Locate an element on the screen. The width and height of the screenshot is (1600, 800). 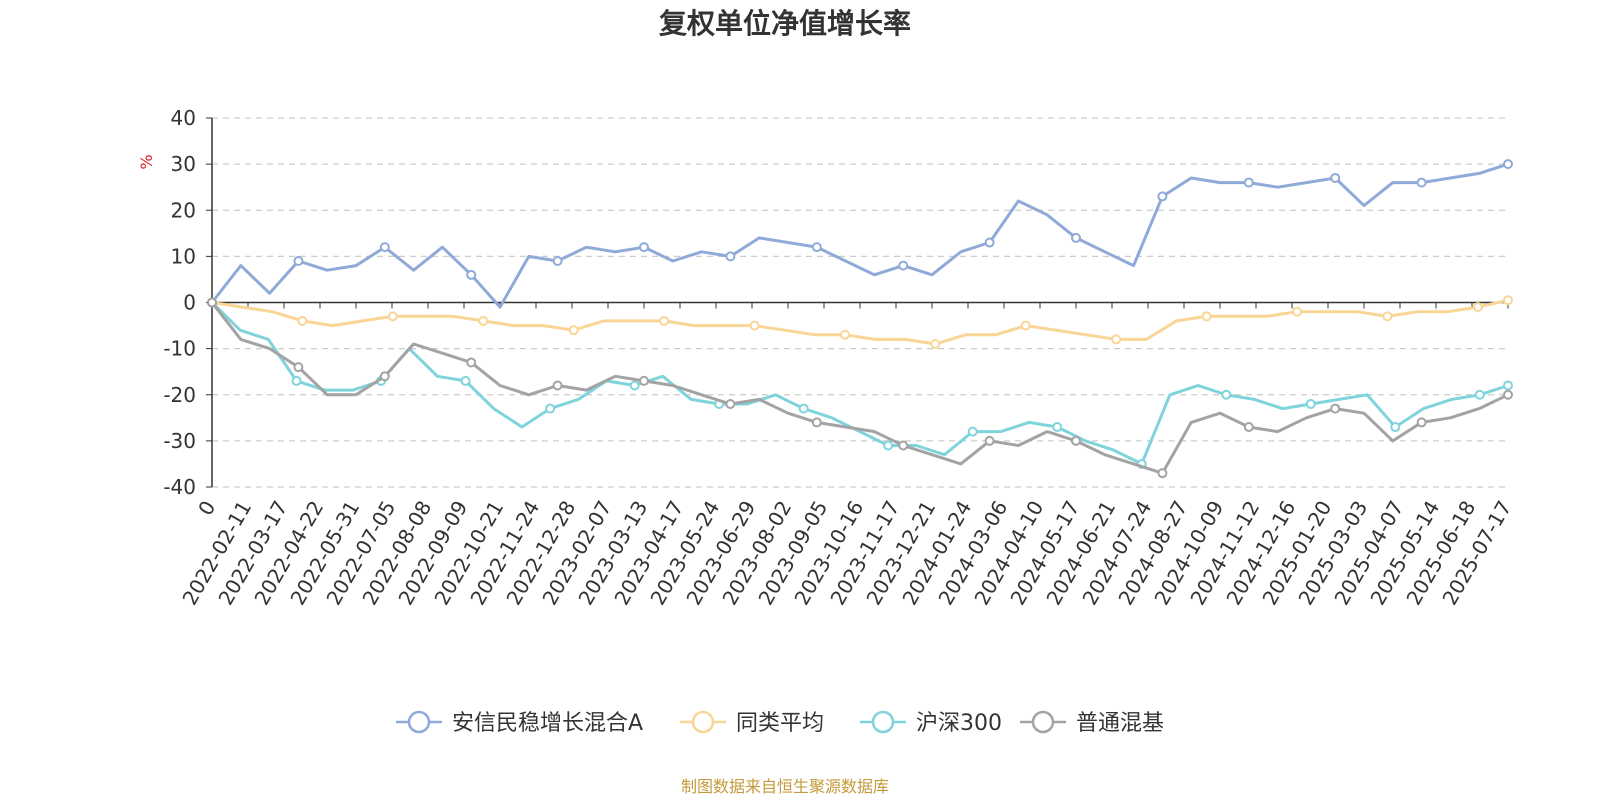
legend: 安信民稳增长混合A 同类平均 沪深300 普通混基 is located at coordinates (780, 723).